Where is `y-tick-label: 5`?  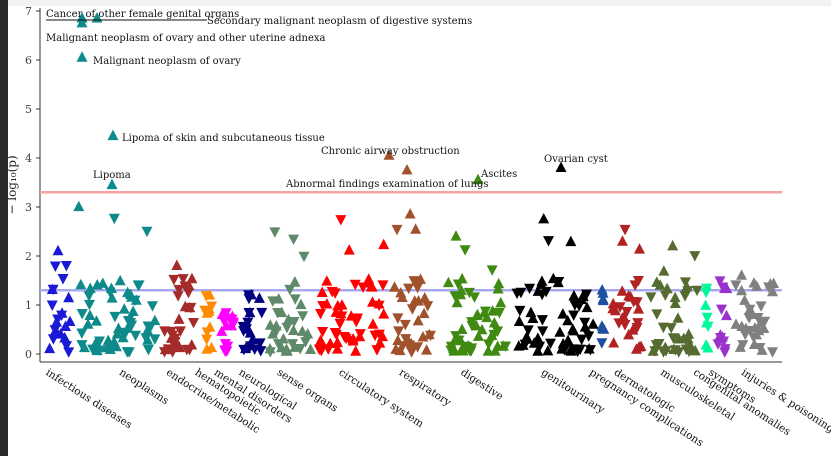 y-tick-label: 5 is located at coordinates (28, 109).